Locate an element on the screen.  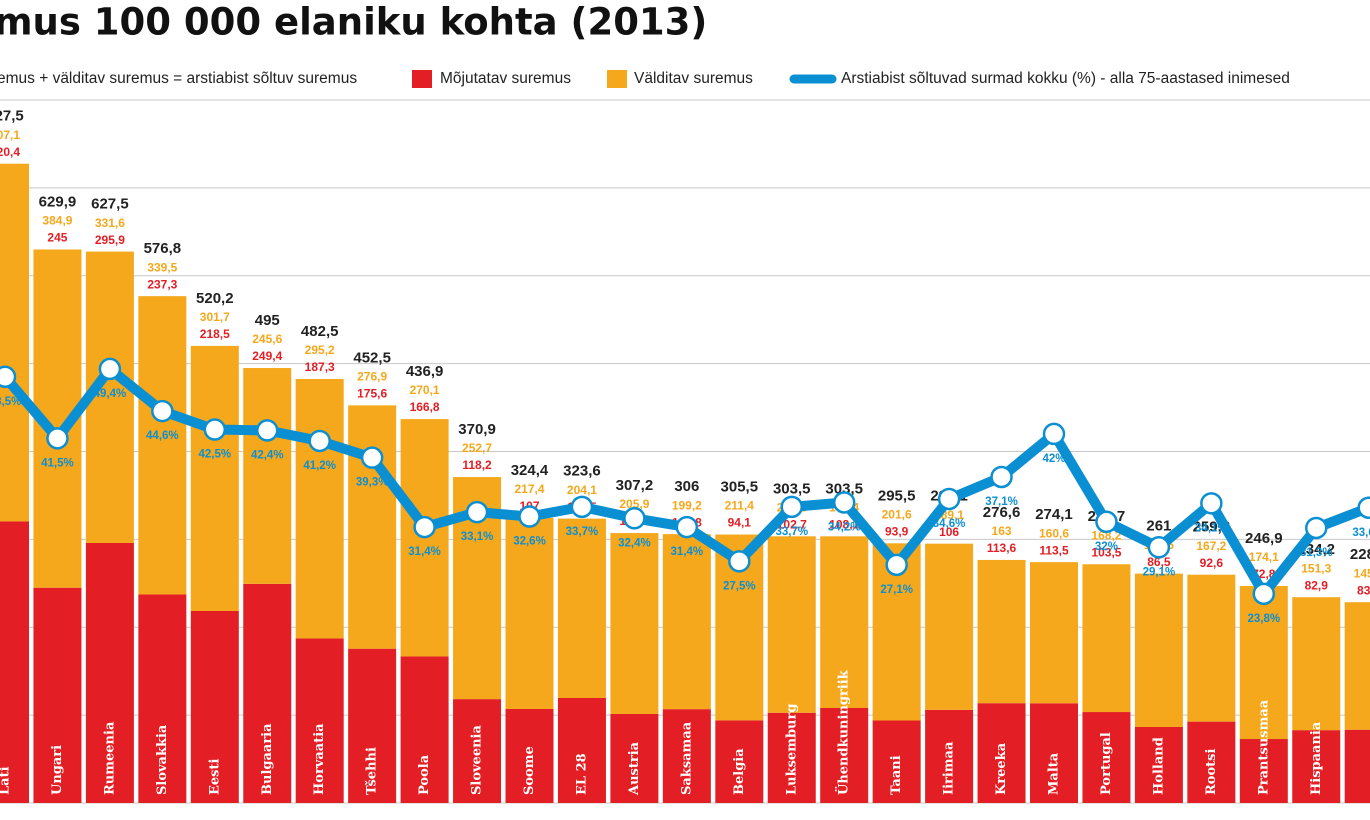
data-label: 252,7 is located at coordinates (477, 448).